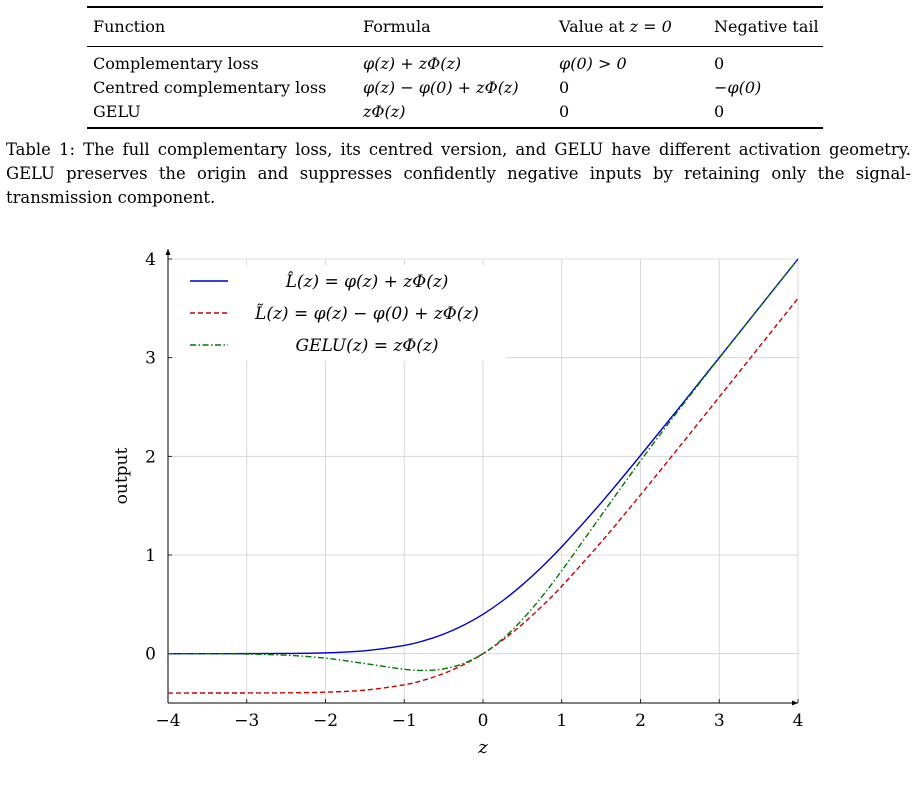  Describe the element at coordinates (594, 26) in the screenshot. I see `table-header-value-text: Value at` at that location.